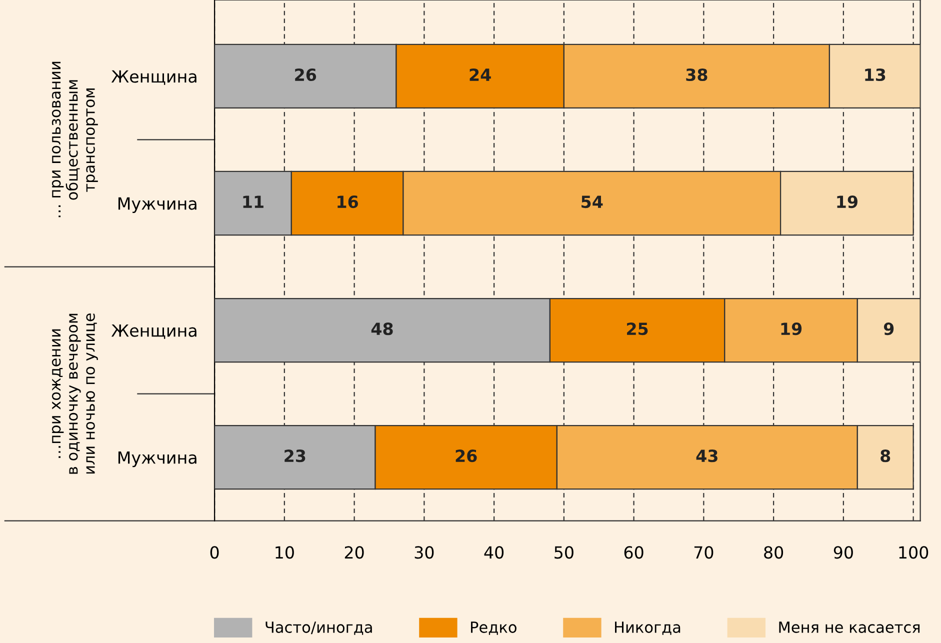 The height and width of the screenshot is (643, 941). I want to click on x-tick-label: 10, so click(285, 552).